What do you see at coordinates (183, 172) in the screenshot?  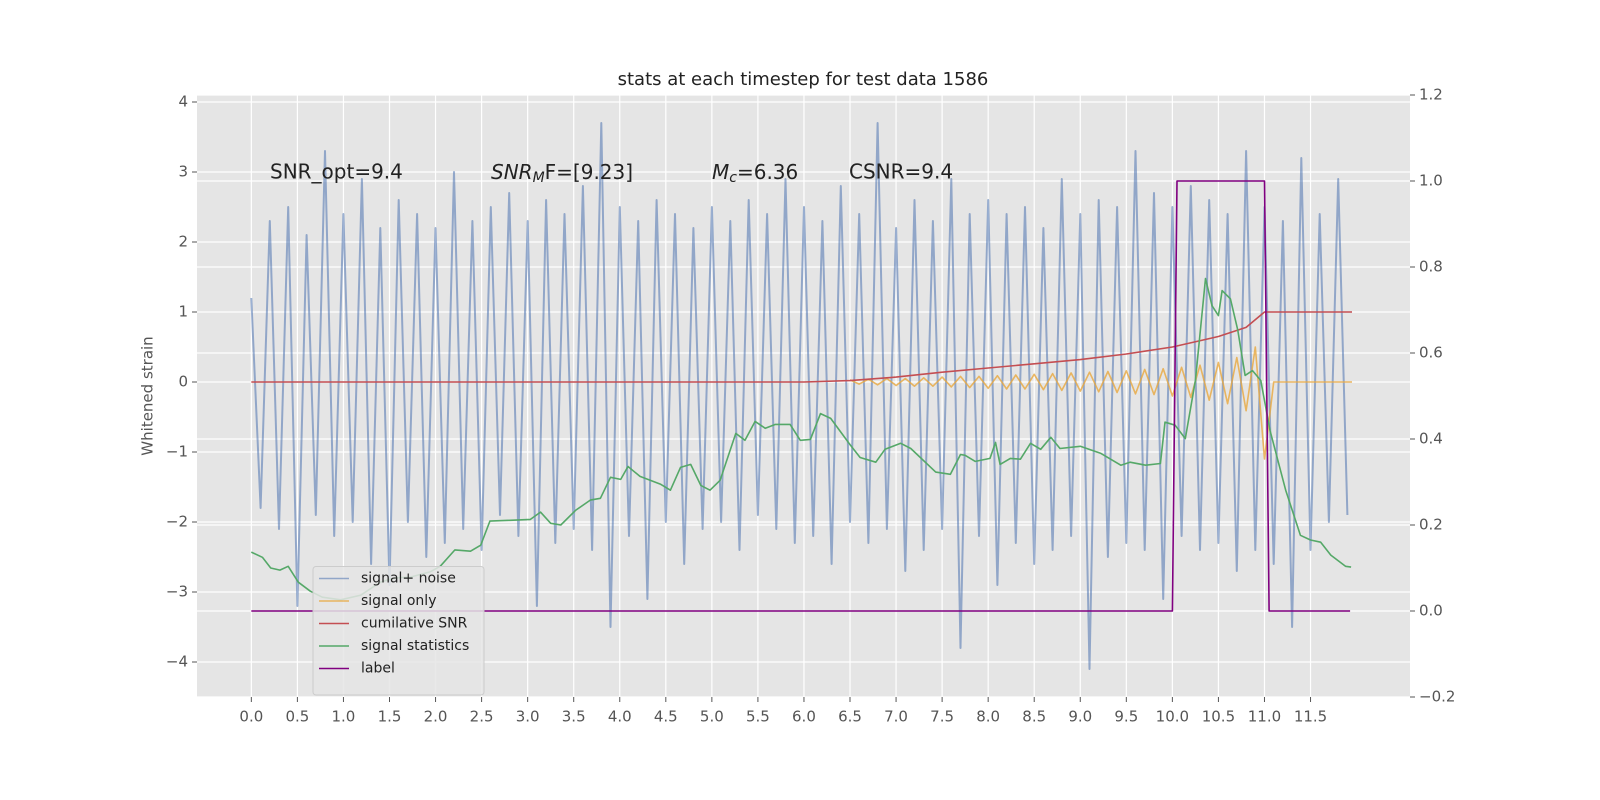 I see `y-tick-label: 3` at bounding box center [183, 172].